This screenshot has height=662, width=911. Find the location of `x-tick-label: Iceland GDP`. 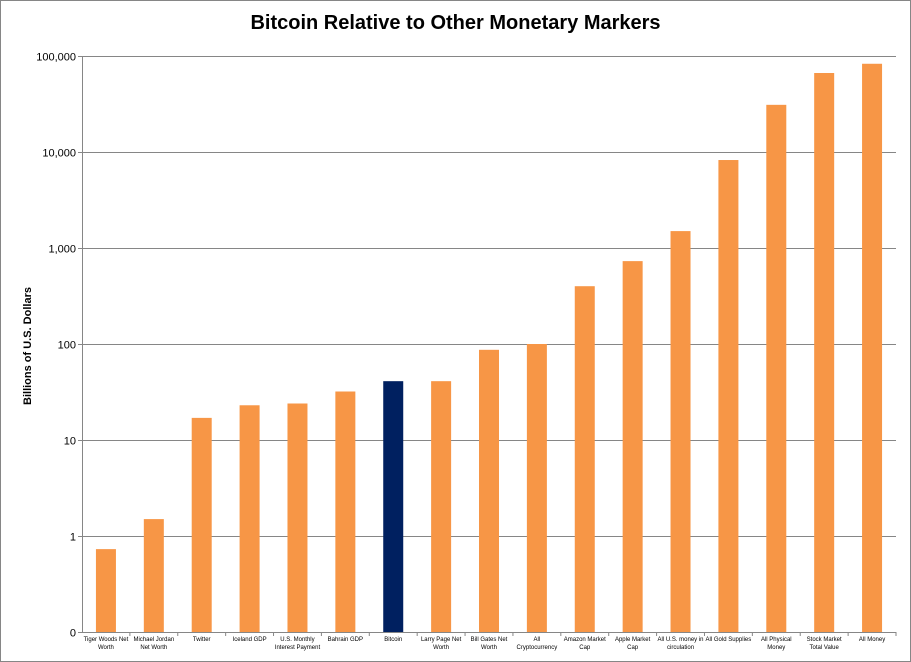

x-tick-label: Iceland GDP is located at coordinates (250, 640).